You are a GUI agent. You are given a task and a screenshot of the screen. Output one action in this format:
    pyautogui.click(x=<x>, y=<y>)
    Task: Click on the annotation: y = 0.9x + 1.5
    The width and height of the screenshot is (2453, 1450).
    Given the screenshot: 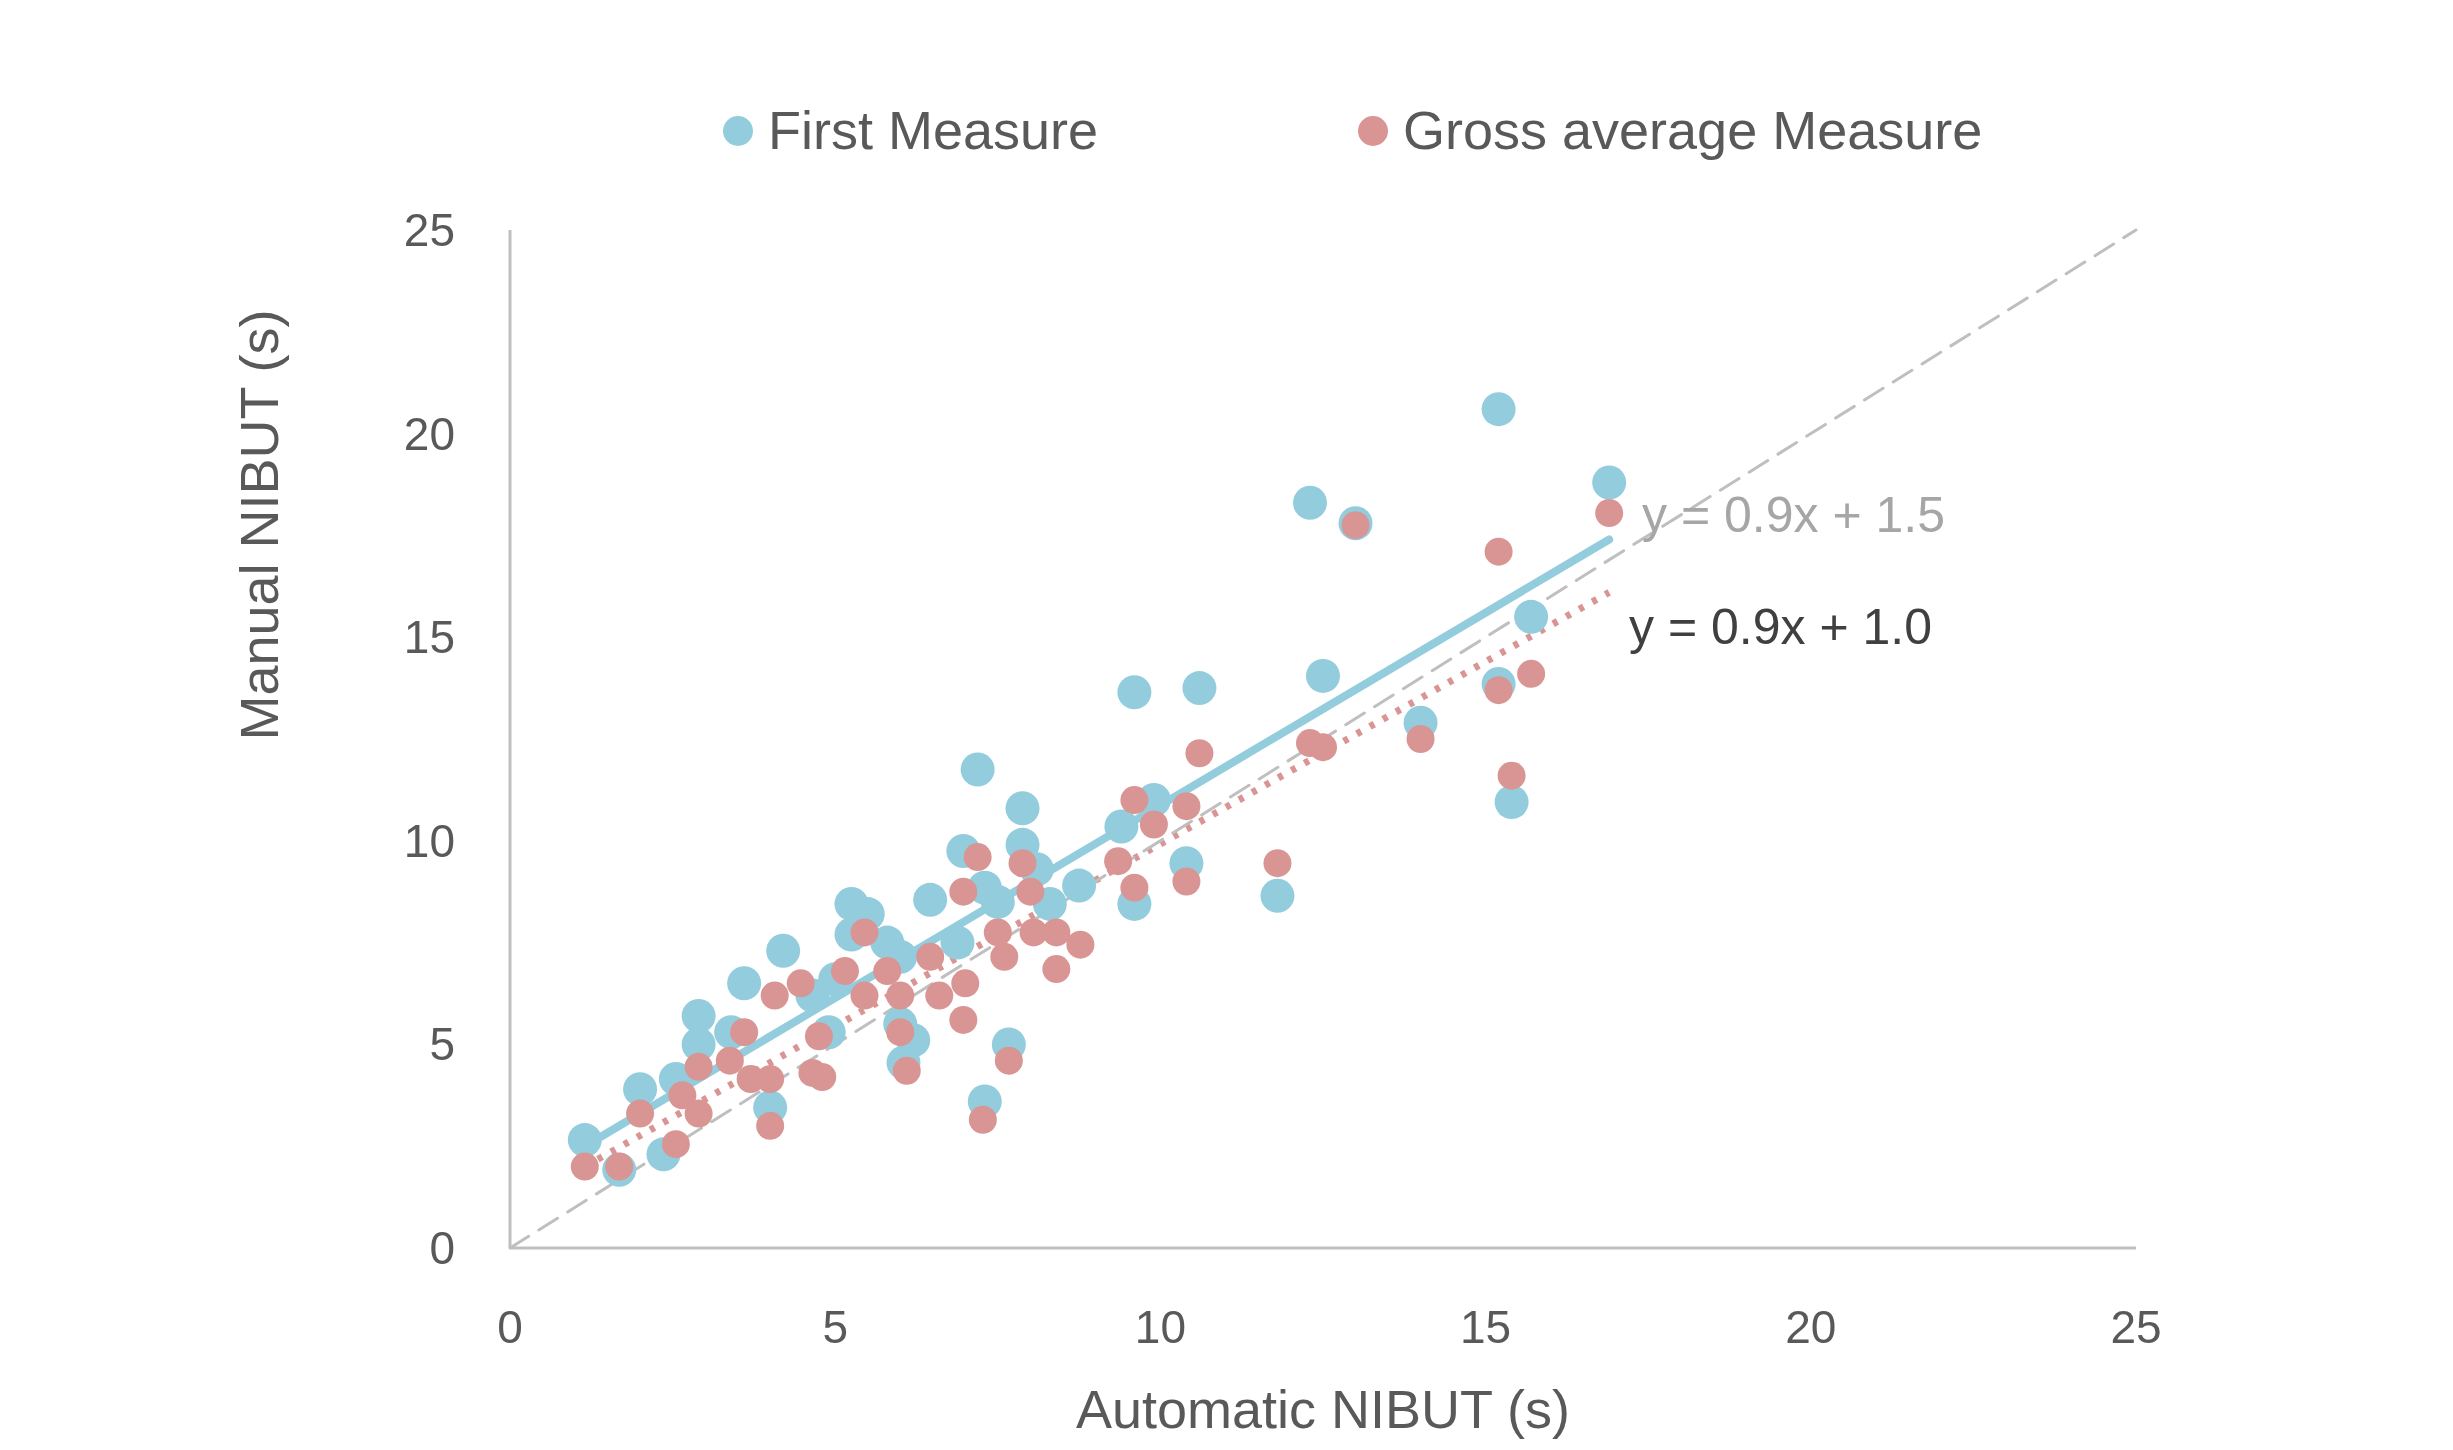 What is the action you would take?
    pyautogui.click(x=1793, y=515)
    